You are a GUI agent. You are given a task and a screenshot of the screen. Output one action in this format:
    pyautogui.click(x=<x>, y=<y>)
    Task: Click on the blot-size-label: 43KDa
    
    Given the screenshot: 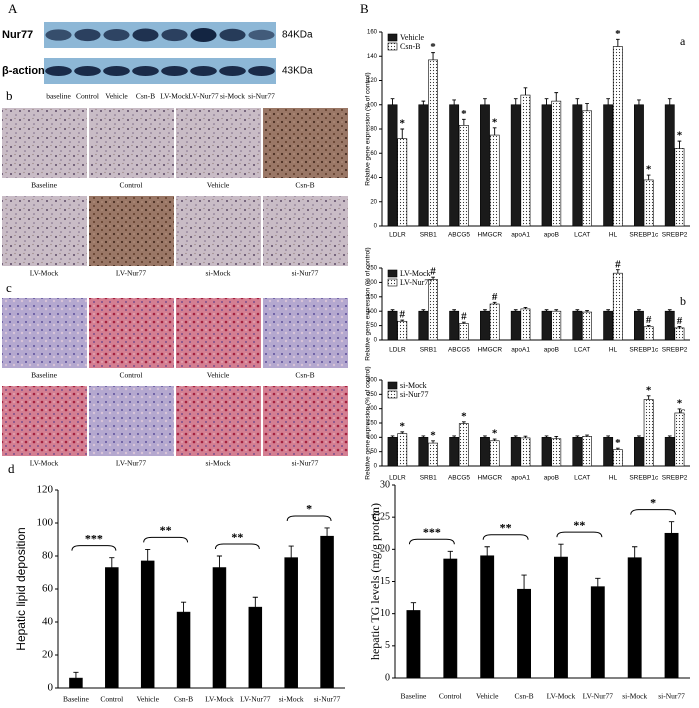 What is the action you would take?
    pyautogui.click(x=297, y=71)
    